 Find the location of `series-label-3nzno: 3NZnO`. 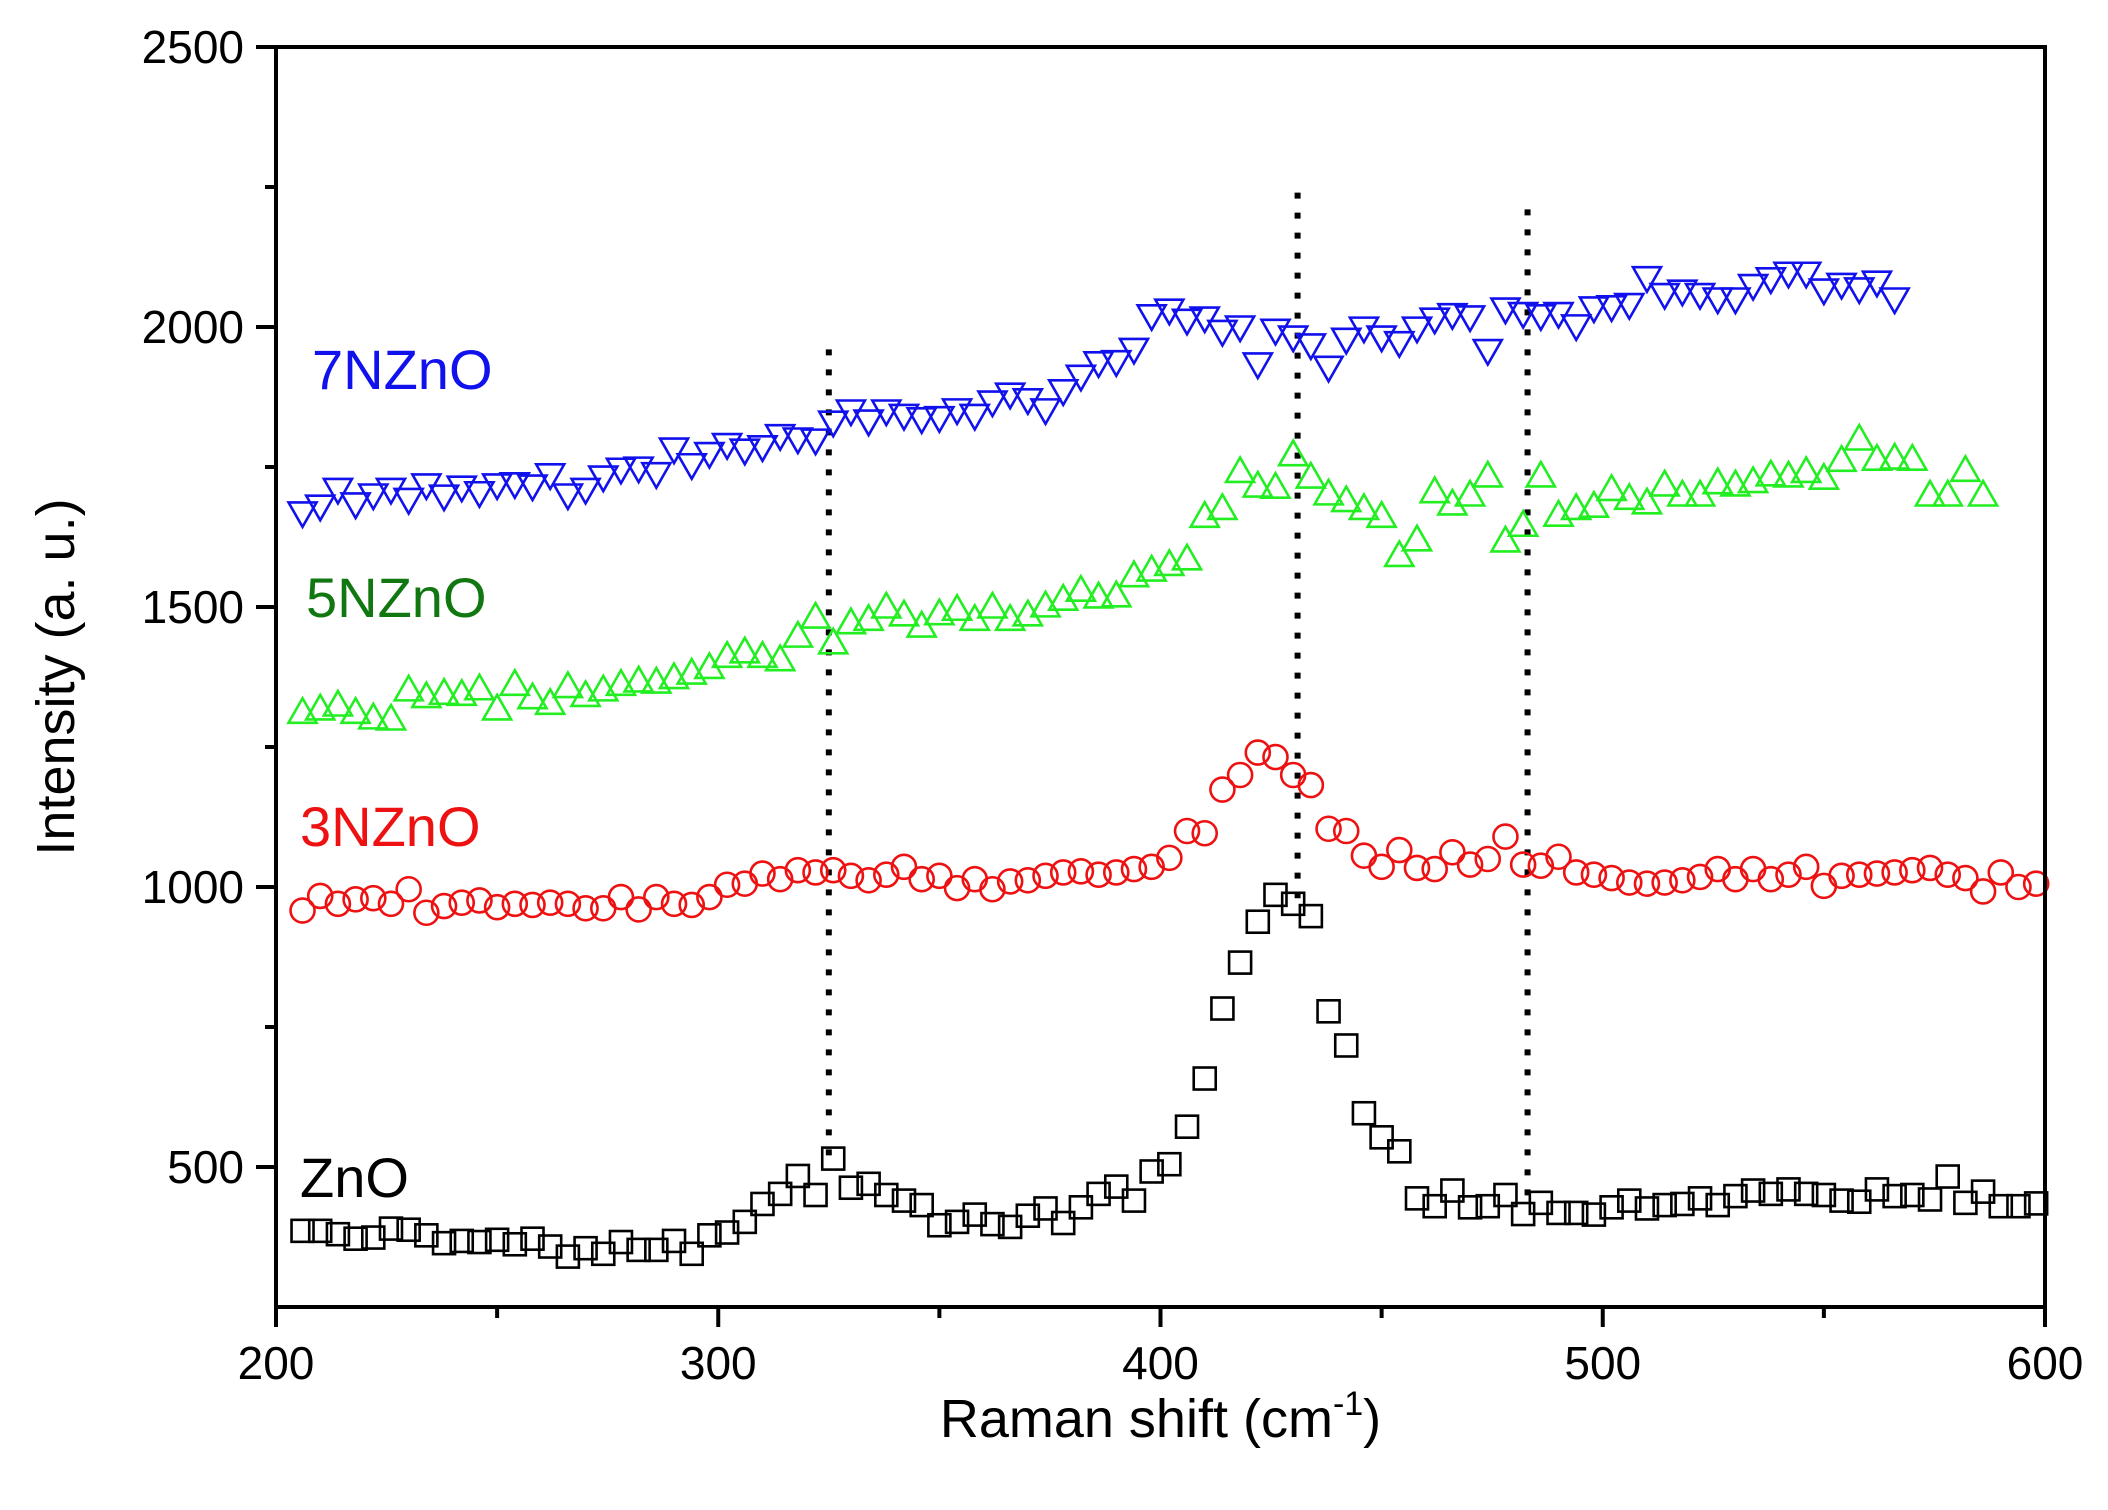

series-label-3nzno: 3NZnO is located at coordinates (390, 826).